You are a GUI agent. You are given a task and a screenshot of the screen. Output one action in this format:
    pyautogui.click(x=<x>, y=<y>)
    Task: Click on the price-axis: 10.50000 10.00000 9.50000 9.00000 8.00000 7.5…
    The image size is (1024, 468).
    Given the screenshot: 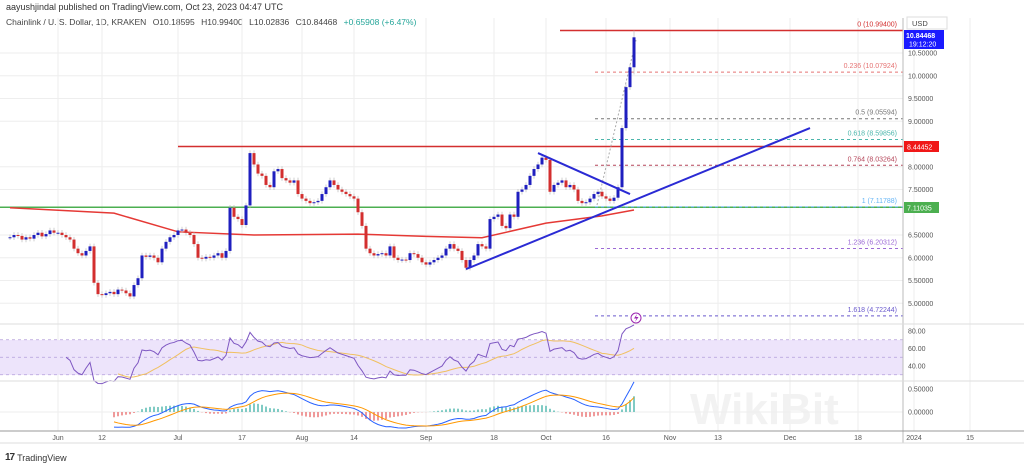 What is the action you would take?
    pyautogui.click(x=922, y=234)
    